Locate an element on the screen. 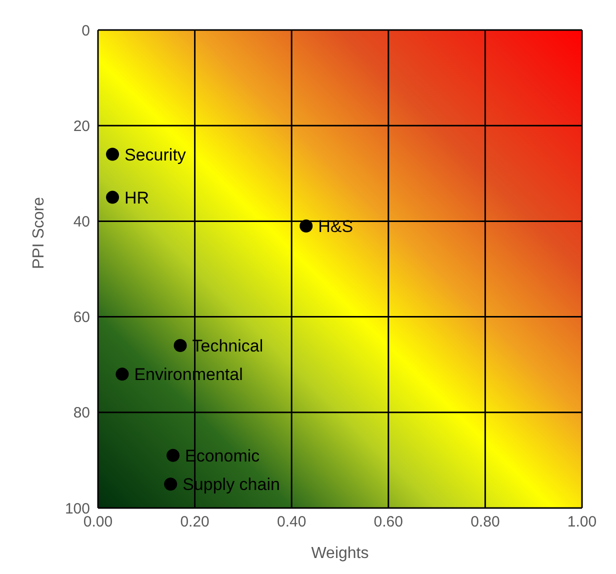 This screenshot has width=616, height=574. x-tick-label: 0.80 is located at coordinates (485, 522).